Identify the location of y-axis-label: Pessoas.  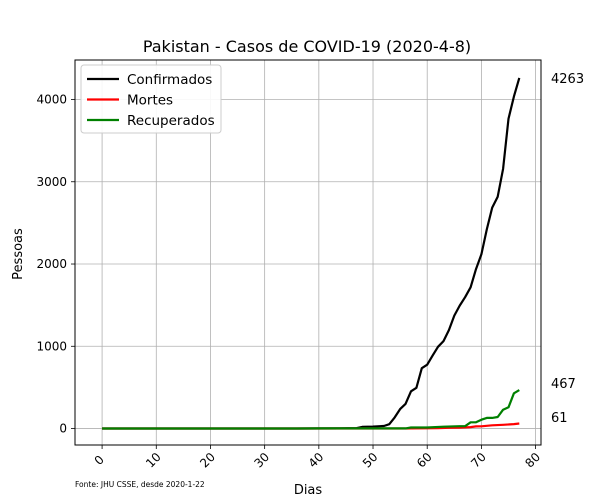
(18, 254).